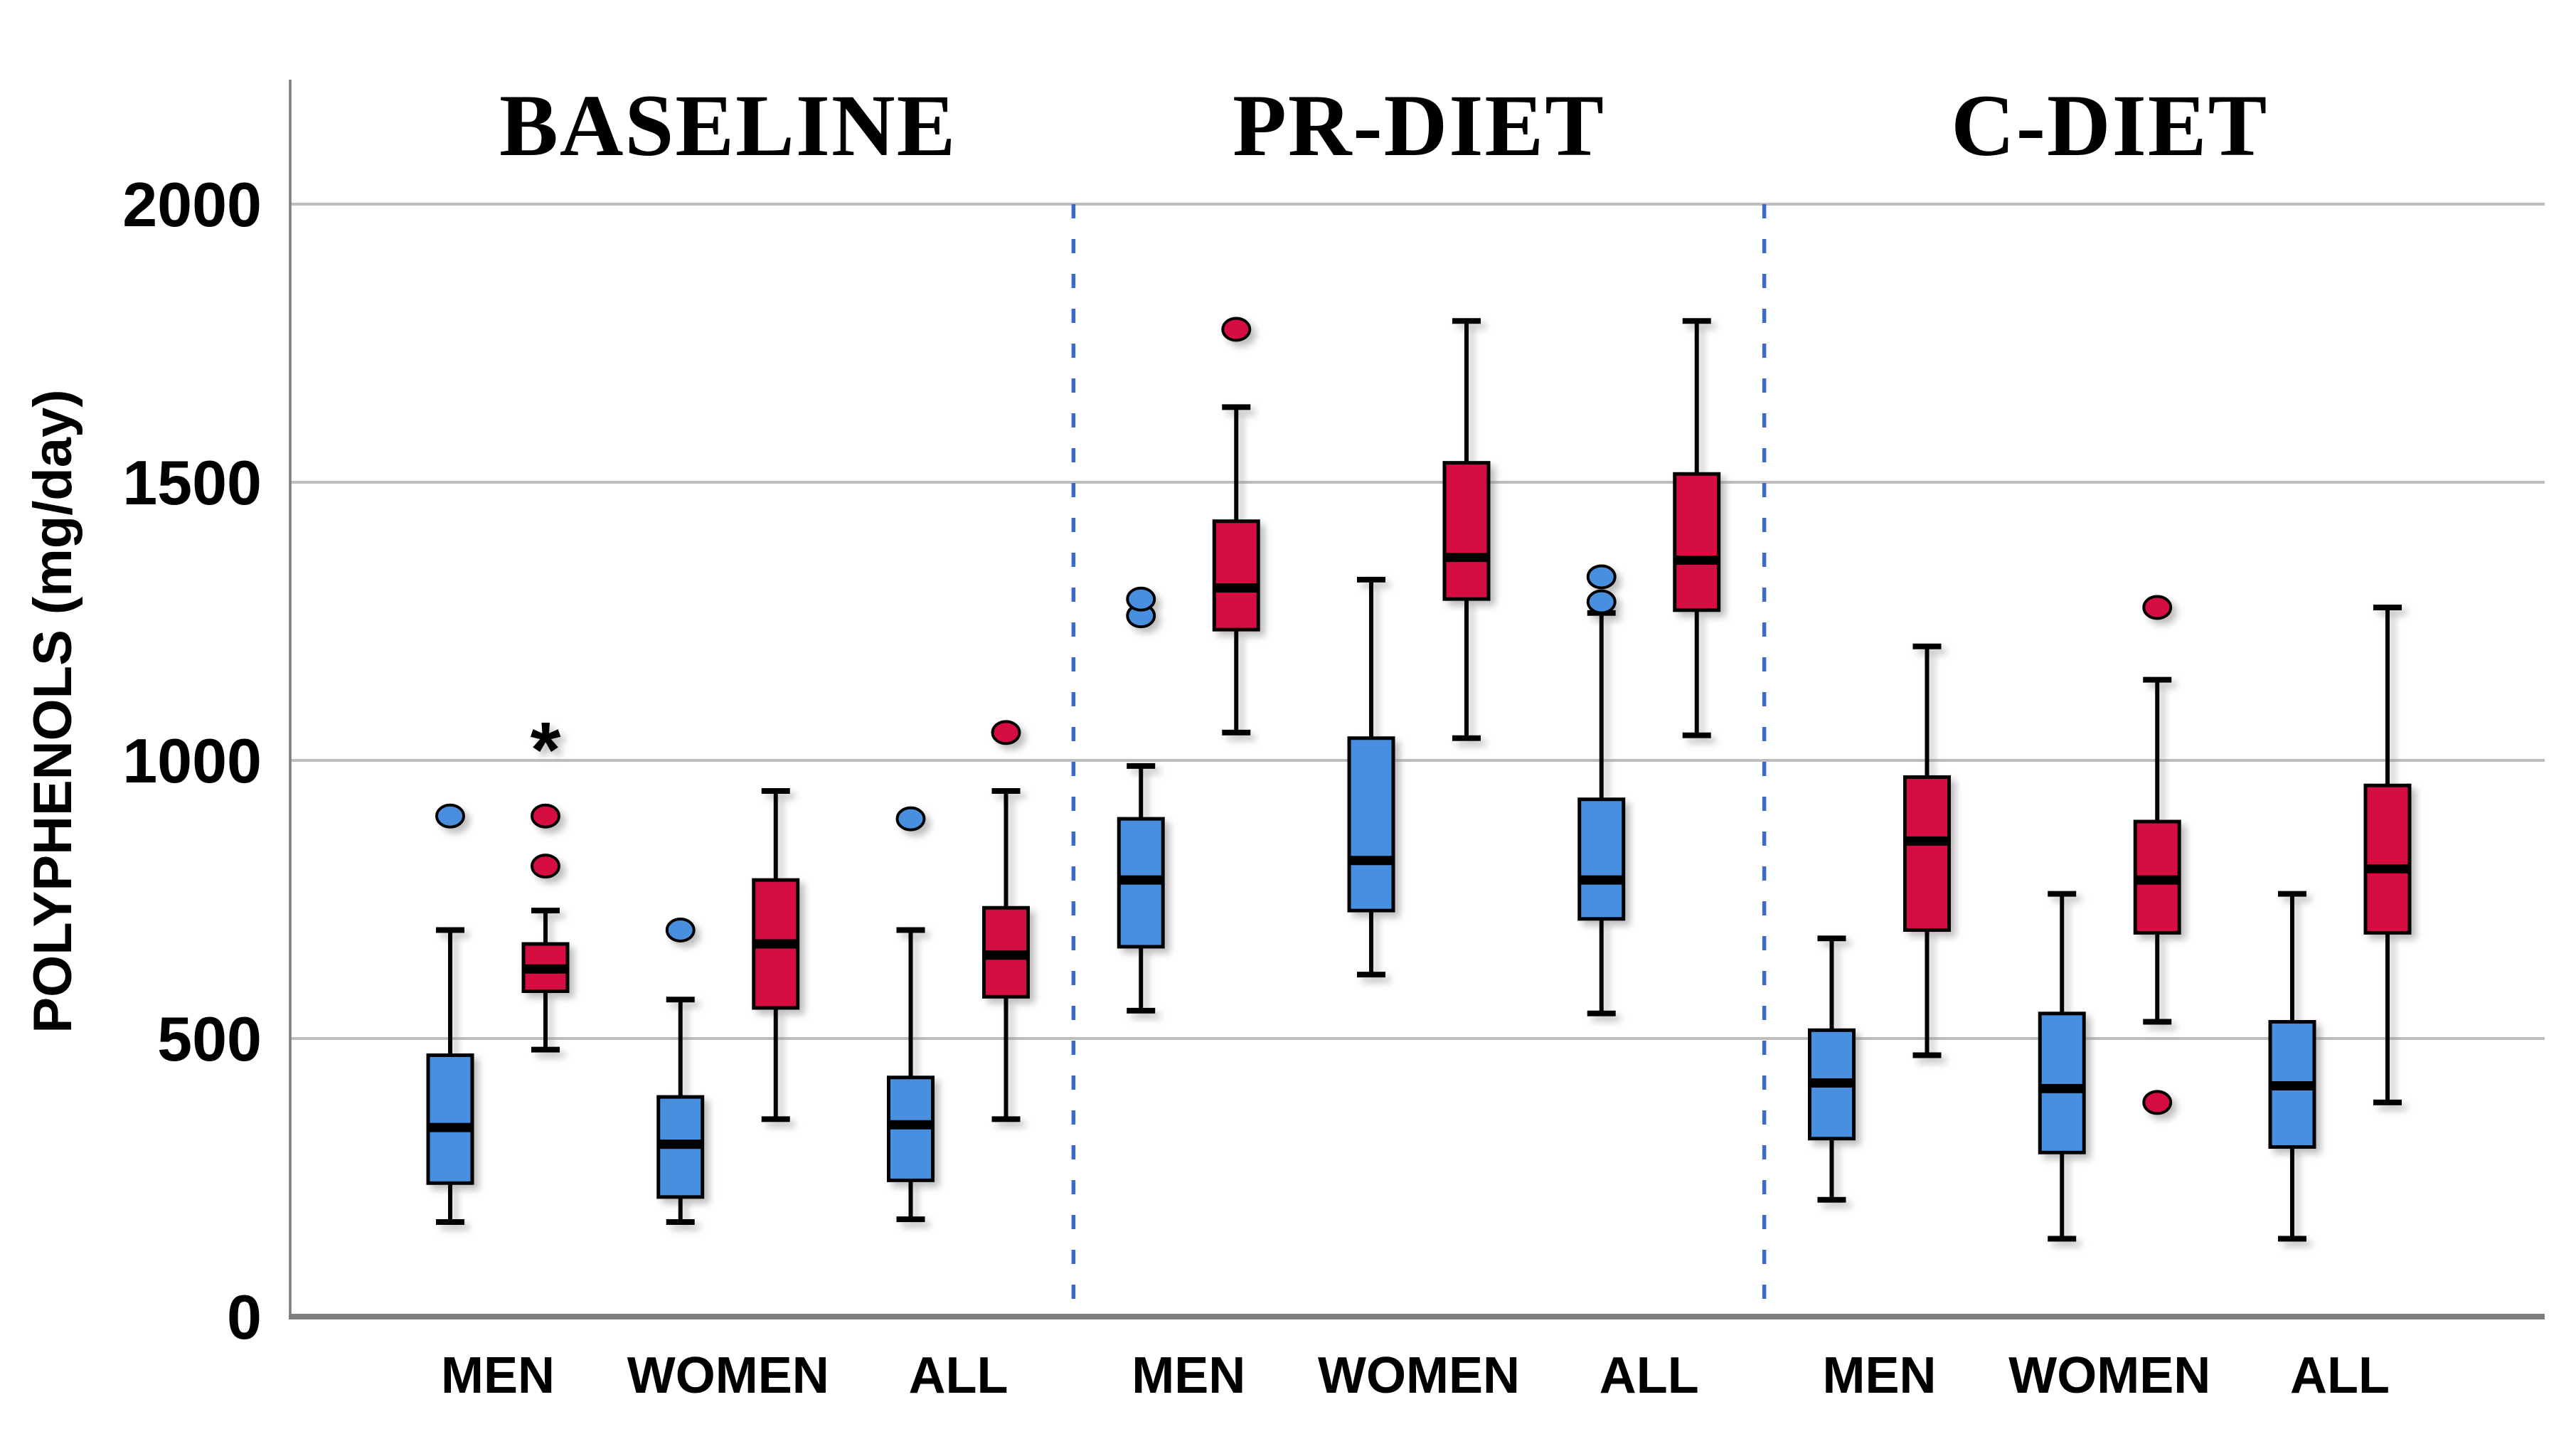  Describe the element at coordinates (244, 1317) in the screenshot. I see `y-tick-label: 0` at that location.